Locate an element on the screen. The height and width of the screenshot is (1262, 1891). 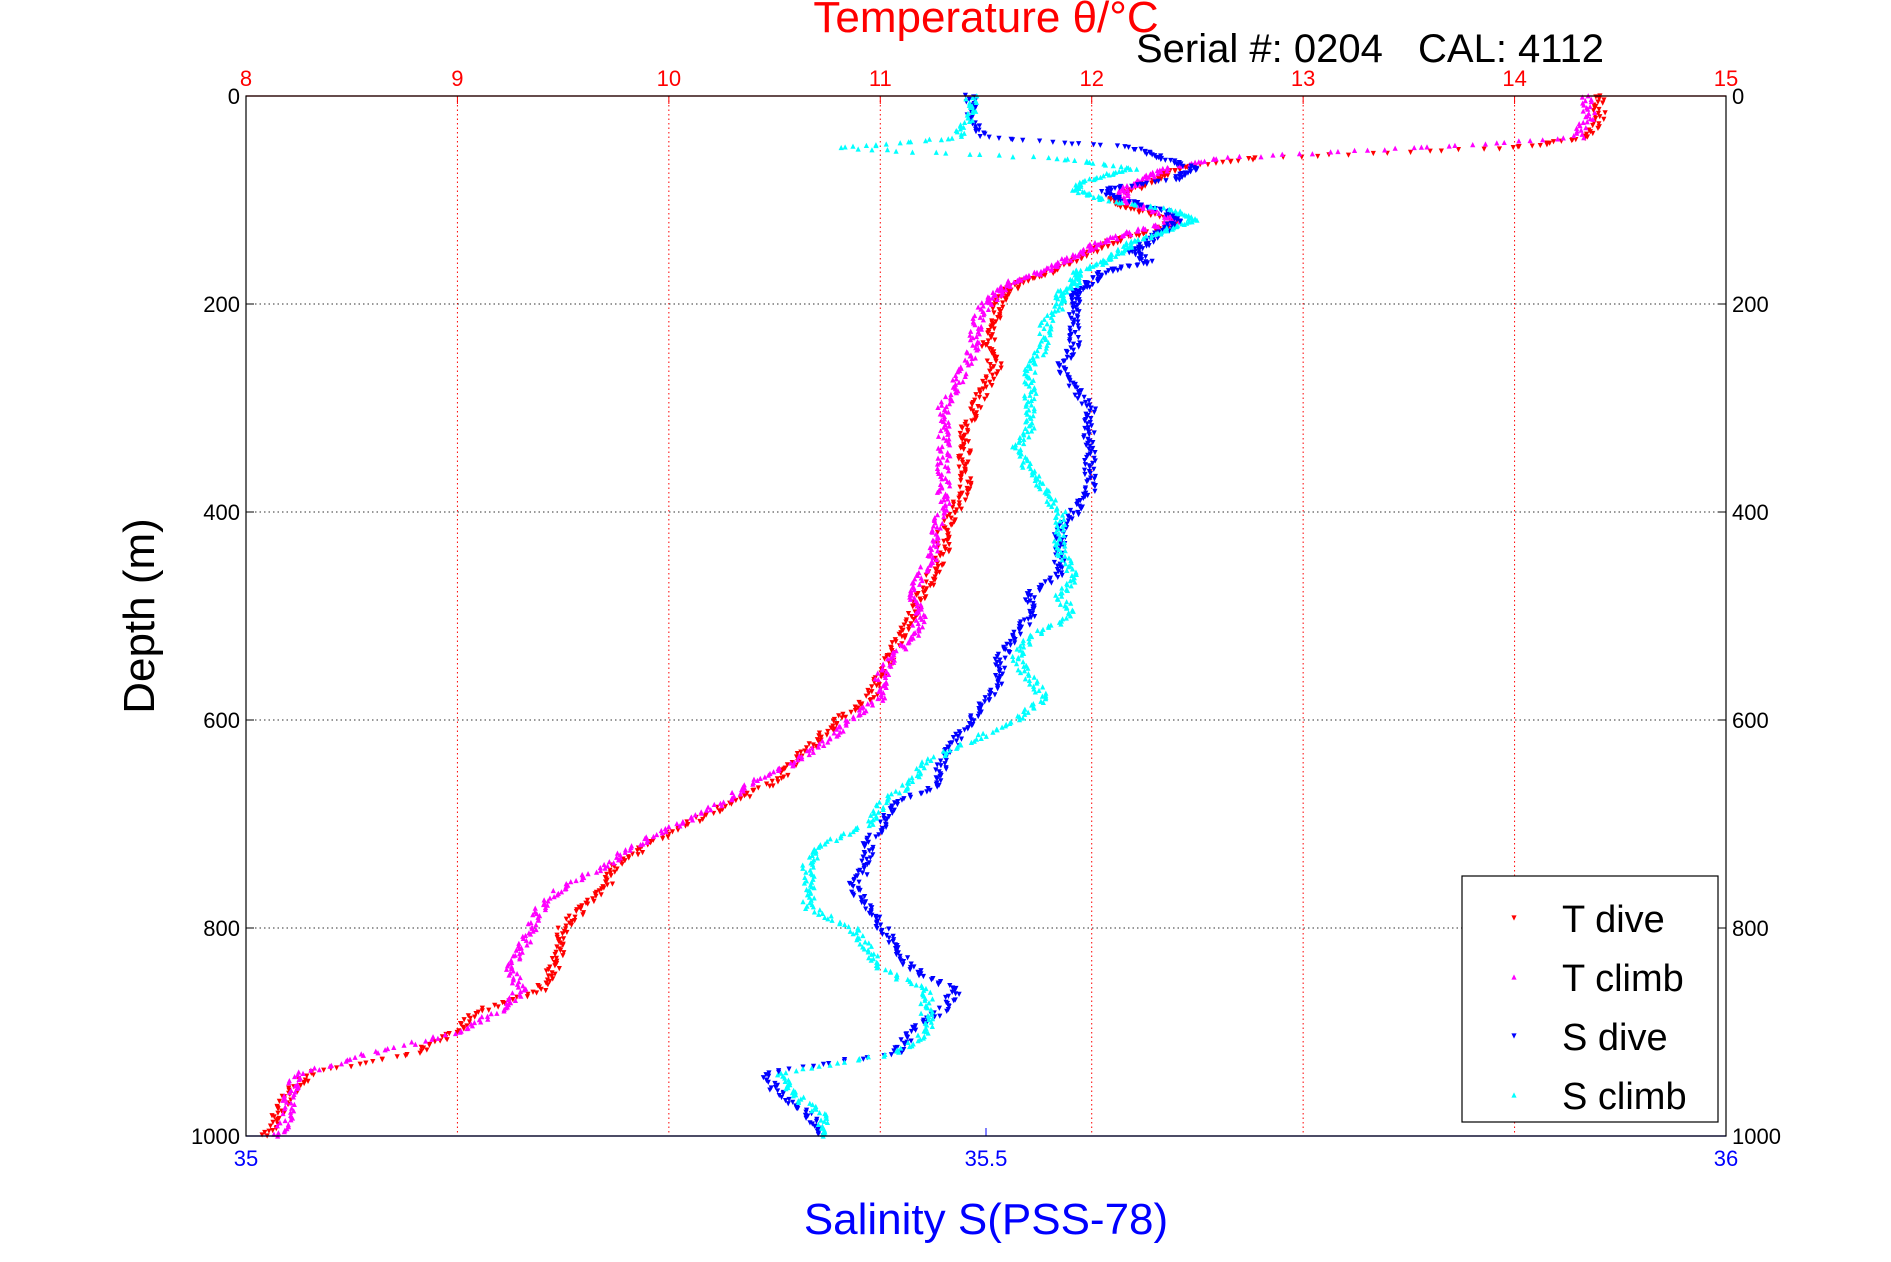
legend-label: S dive is located at coordinates (1615, 1038).